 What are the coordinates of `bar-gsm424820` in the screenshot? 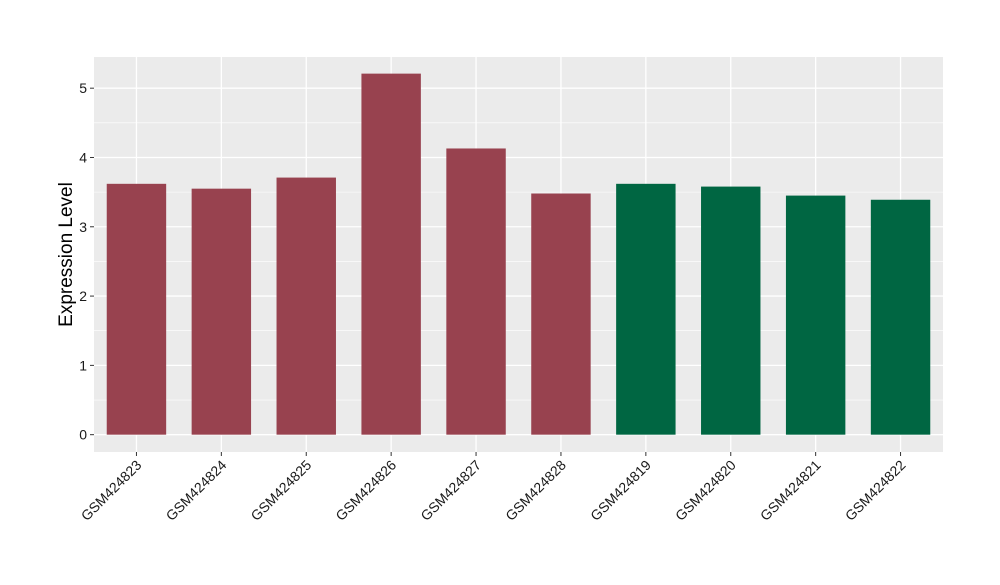 It's located at (731, 310).